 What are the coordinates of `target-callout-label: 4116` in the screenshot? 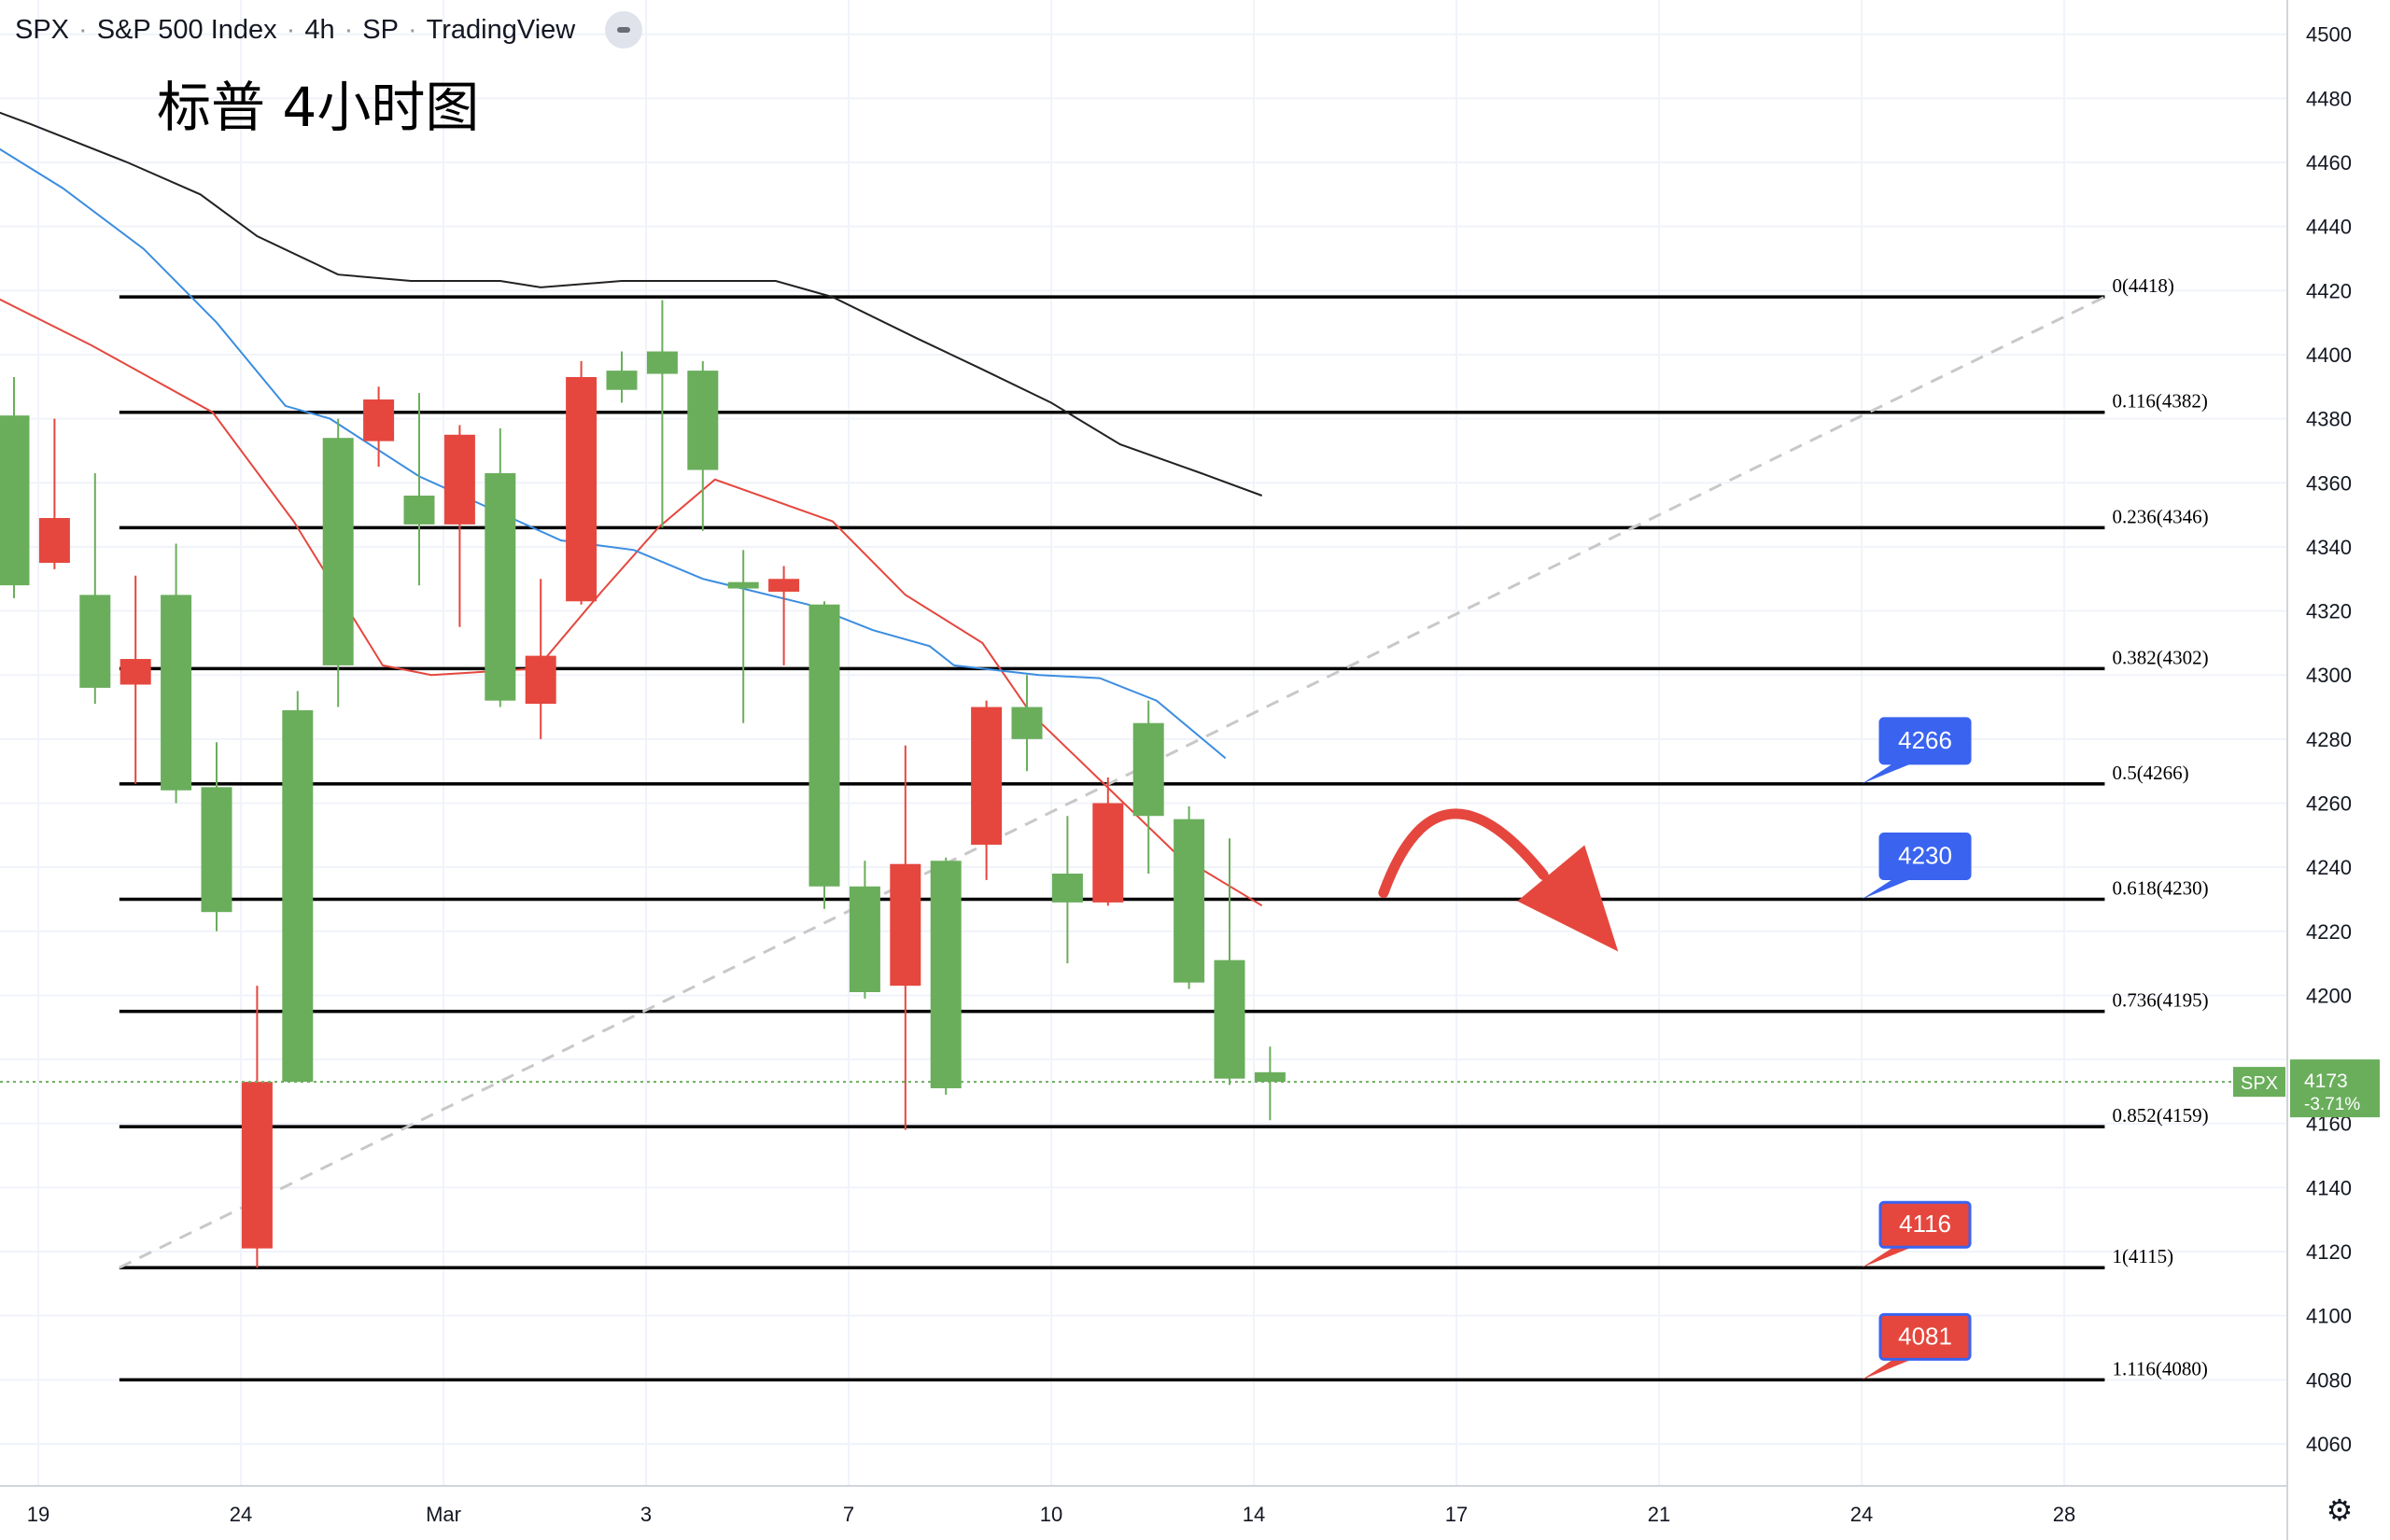 It's located at (1925, 1224).